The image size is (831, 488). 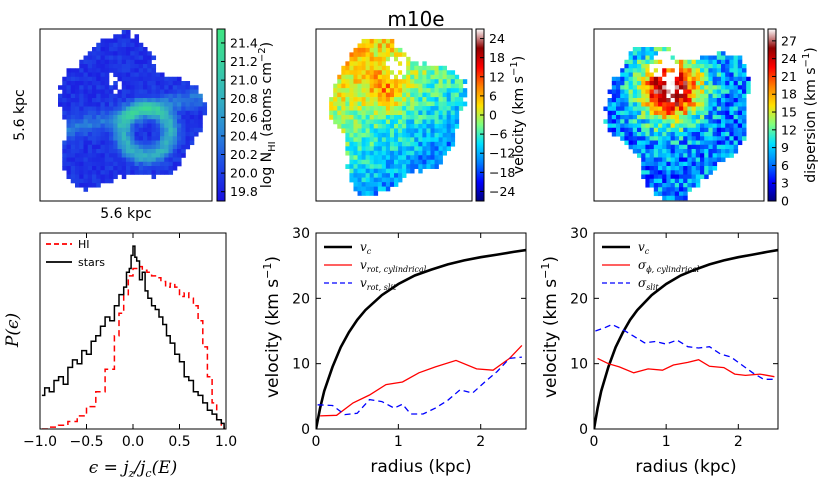 I want to click on colorbar-tick-label: 18, so click(x=789, y=94).